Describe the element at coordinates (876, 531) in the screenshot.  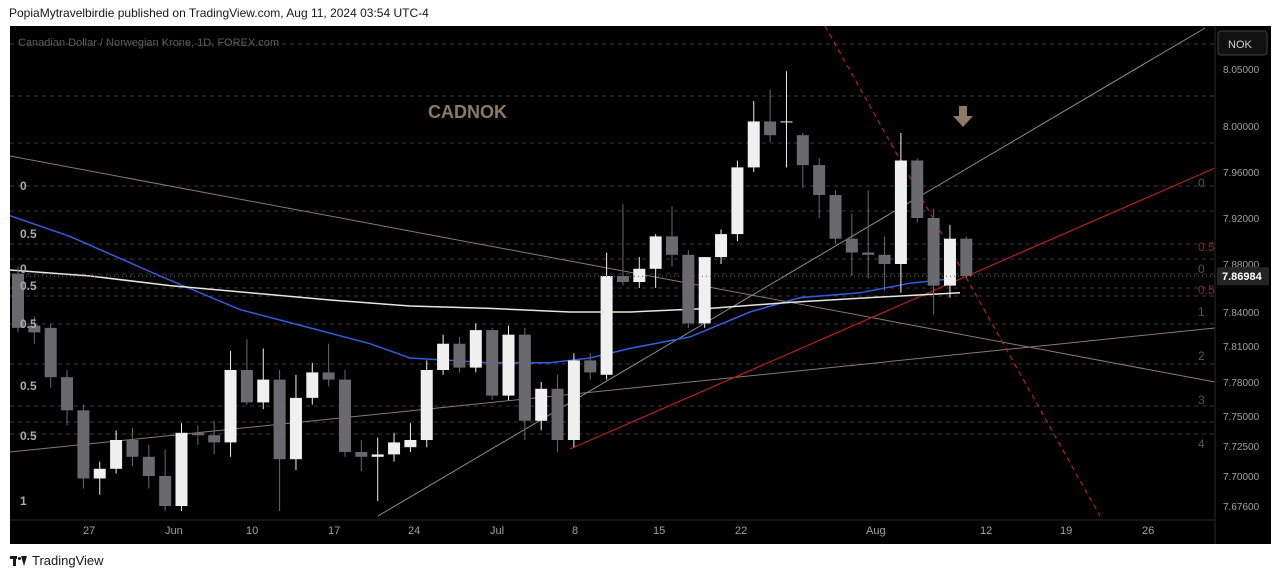
I see `x-tick-label: Aug` at that location.